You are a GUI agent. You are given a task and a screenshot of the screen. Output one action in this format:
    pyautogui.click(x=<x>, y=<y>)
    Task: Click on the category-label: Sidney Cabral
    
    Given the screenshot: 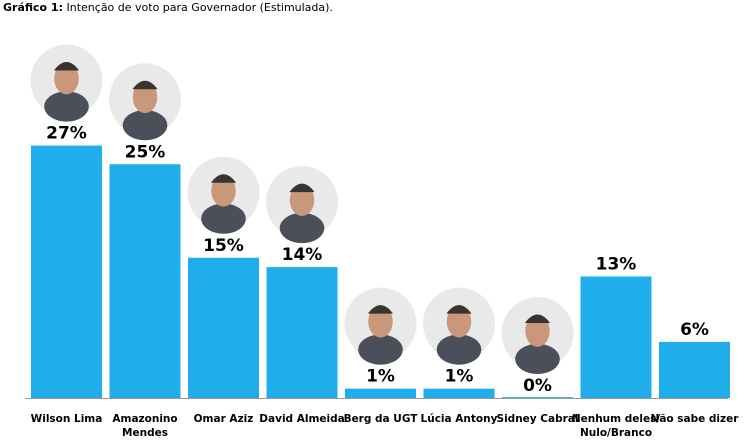 What is the action you would take?
    pyautogui.click(x=538, y=419)
    